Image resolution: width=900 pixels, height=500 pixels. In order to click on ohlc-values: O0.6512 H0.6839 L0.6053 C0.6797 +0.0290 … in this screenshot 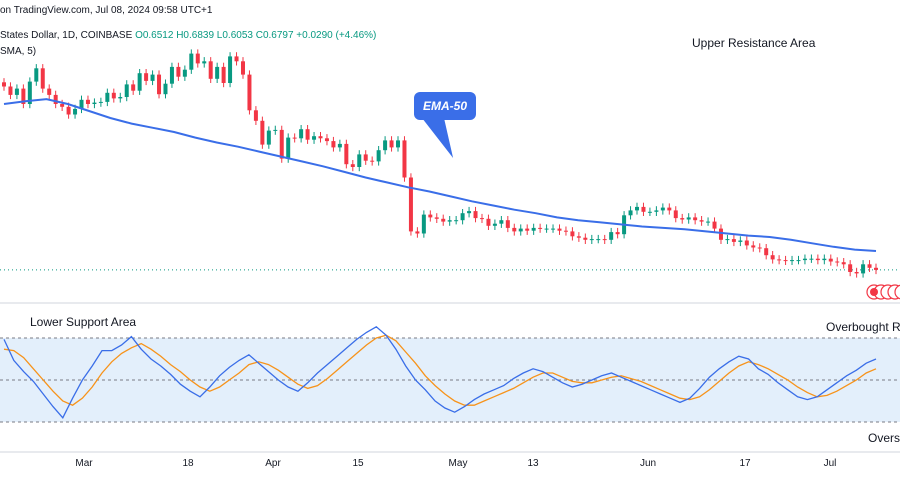, I will do `click(256, 35)`.